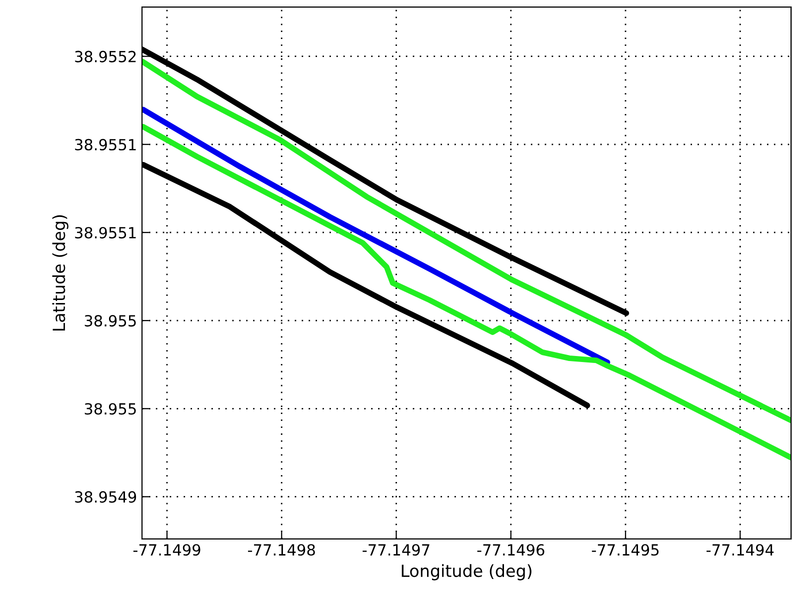 This screenshot has height=600, width=792. I want to click on x-tick-label: -77.1494, so click(740, 550).